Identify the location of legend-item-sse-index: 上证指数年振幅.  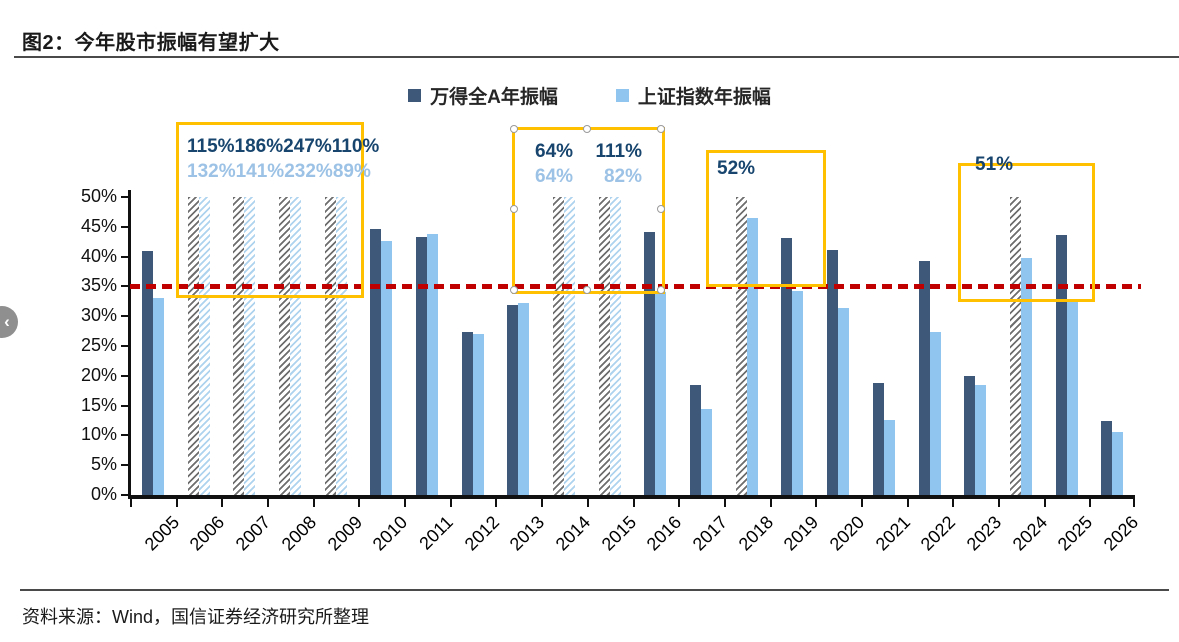
(693, 95).